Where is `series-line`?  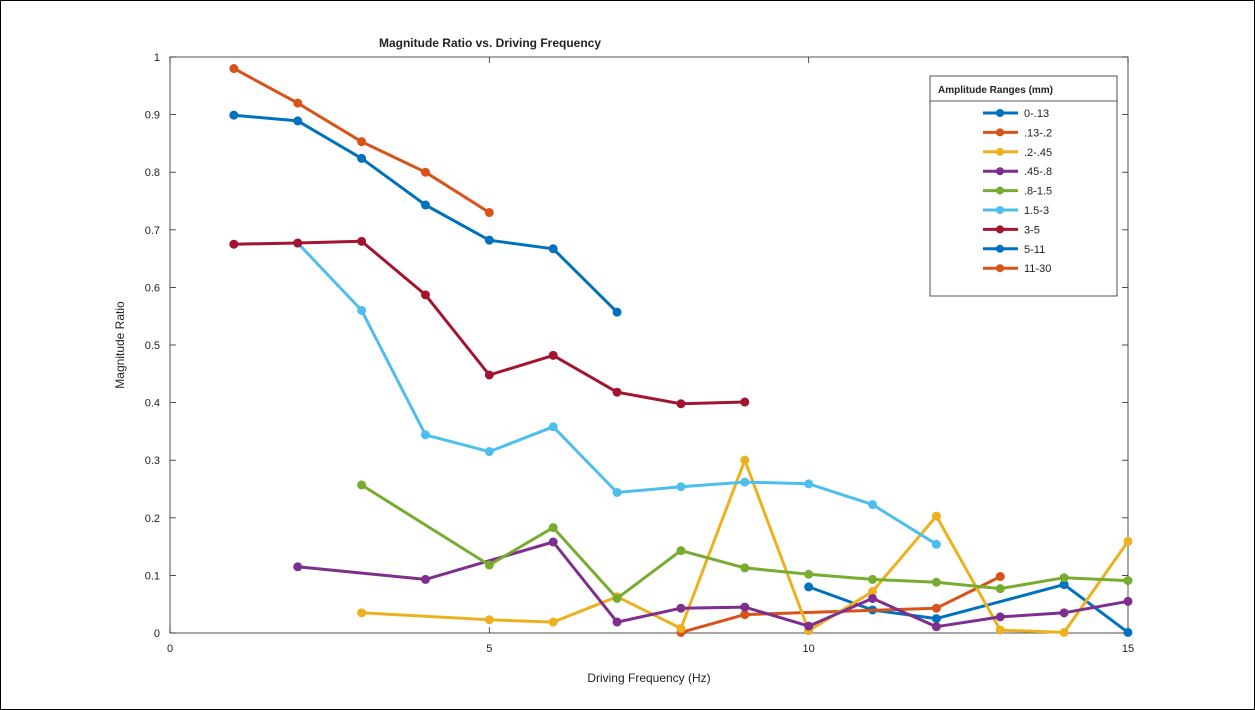 series-line is located at coordinates (713, 584).